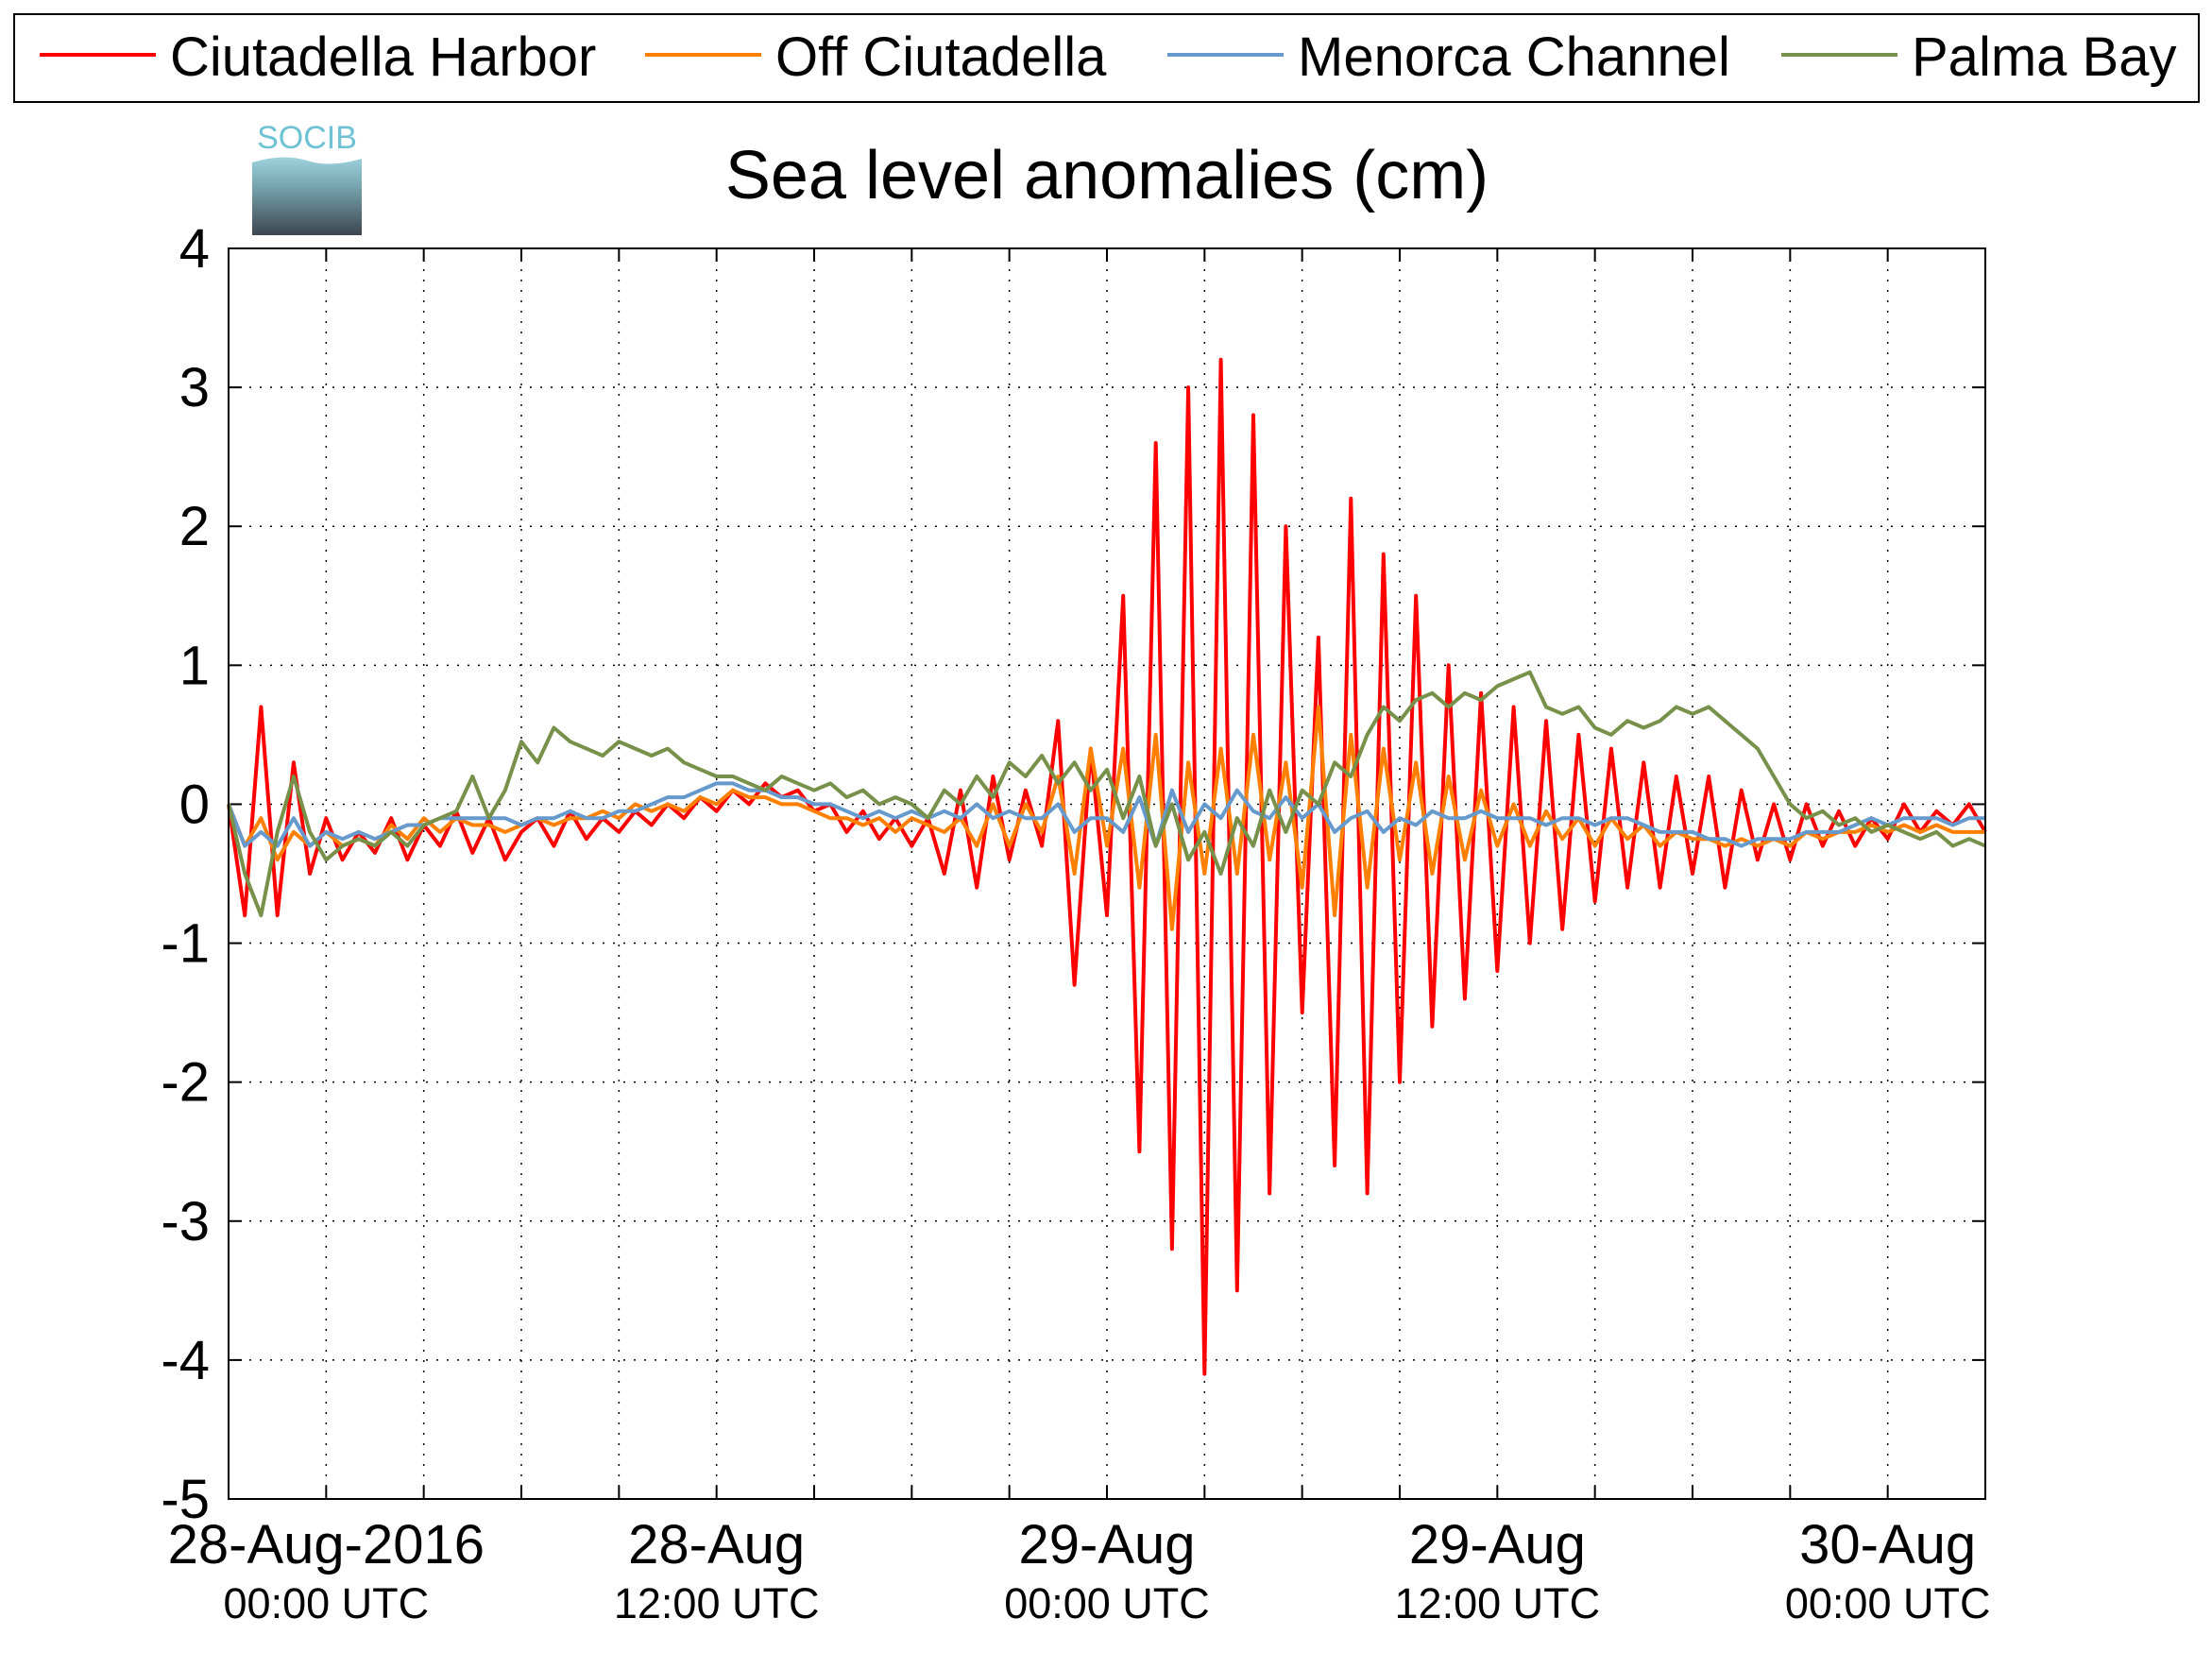 The width and height of the screenshot is (2212, 1669). I want to click on legend-label: Menorca Channel, so click(1514, 57).